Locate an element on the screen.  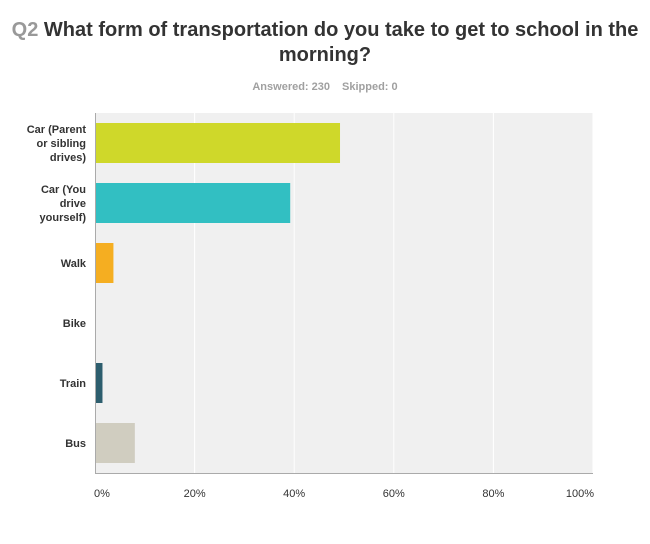
category-label: drives) is located at coordinates (68, 158).